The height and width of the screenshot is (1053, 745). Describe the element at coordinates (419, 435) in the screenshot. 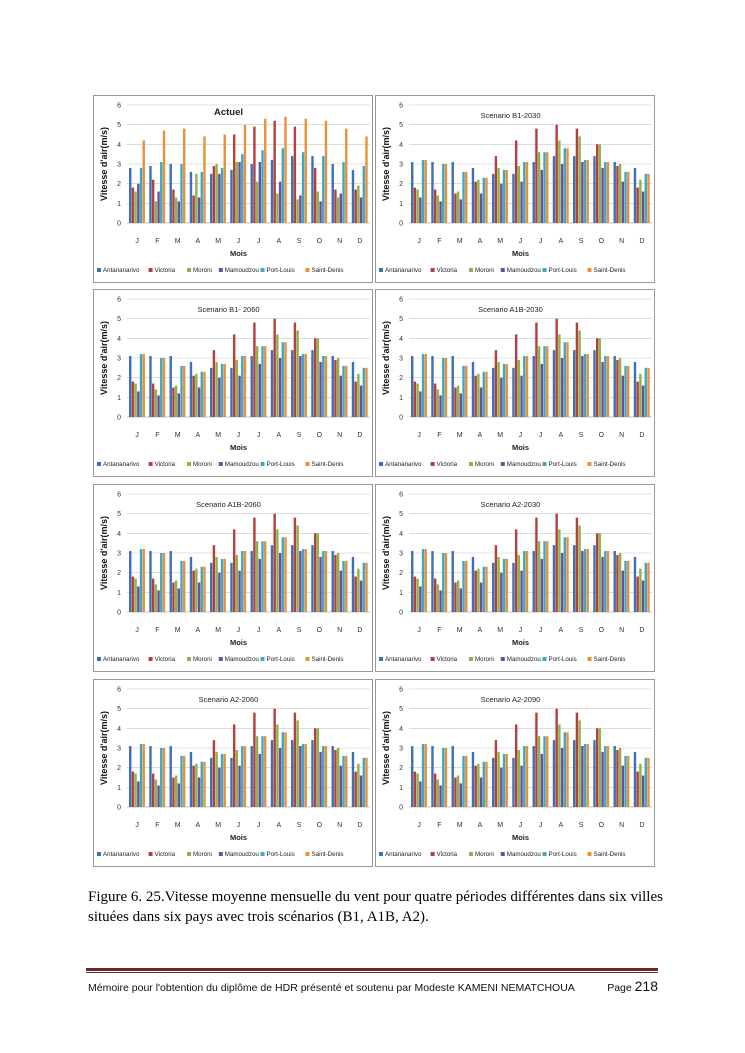

I see `x-tick-label: J` at that location.